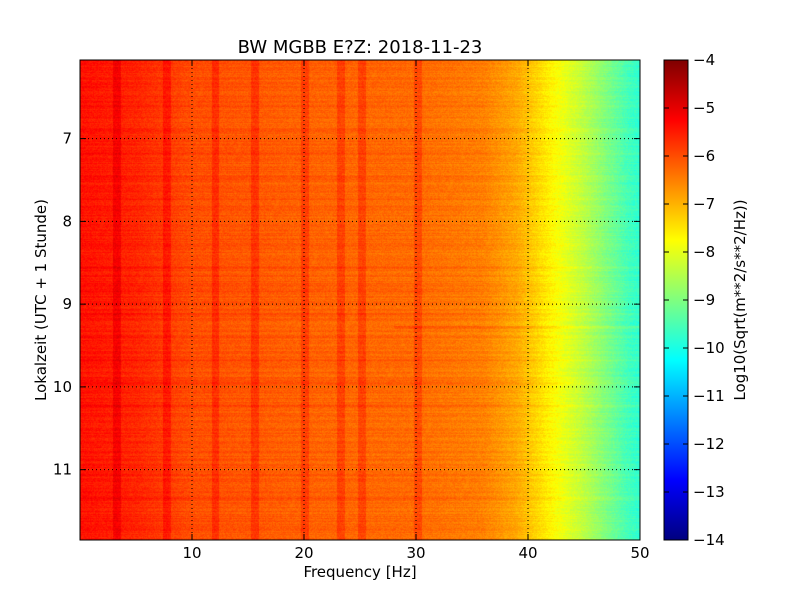 Image resolution: width=800 pixels, height=600 pixels. Describe the element at coordinates (67, 139) in the screenshot. I see `y-tick-label: 7` at that location.